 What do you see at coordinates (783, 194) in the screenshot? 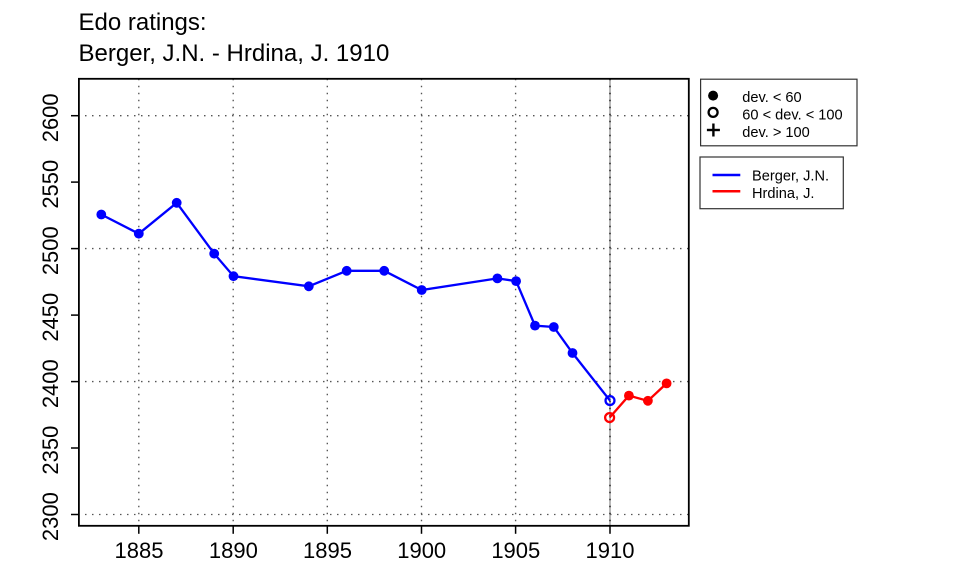
I see `svg-text: Hrdina, J.` at bounding box center [783, 194].